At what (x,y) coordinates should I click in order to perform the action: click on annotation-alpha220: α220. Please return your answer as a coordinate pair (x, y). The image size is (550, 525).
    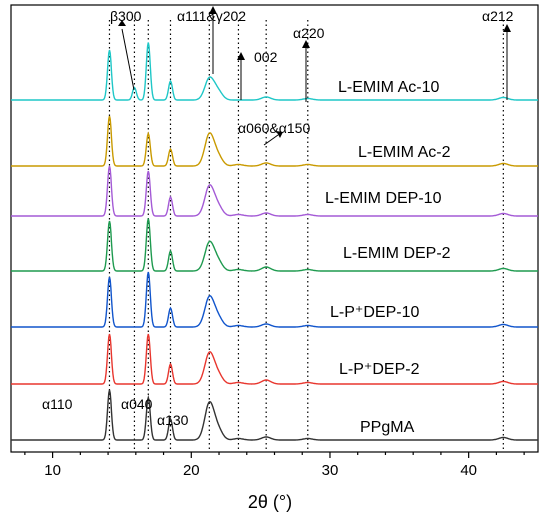
    Looking at the image, I should click on (309, 33).